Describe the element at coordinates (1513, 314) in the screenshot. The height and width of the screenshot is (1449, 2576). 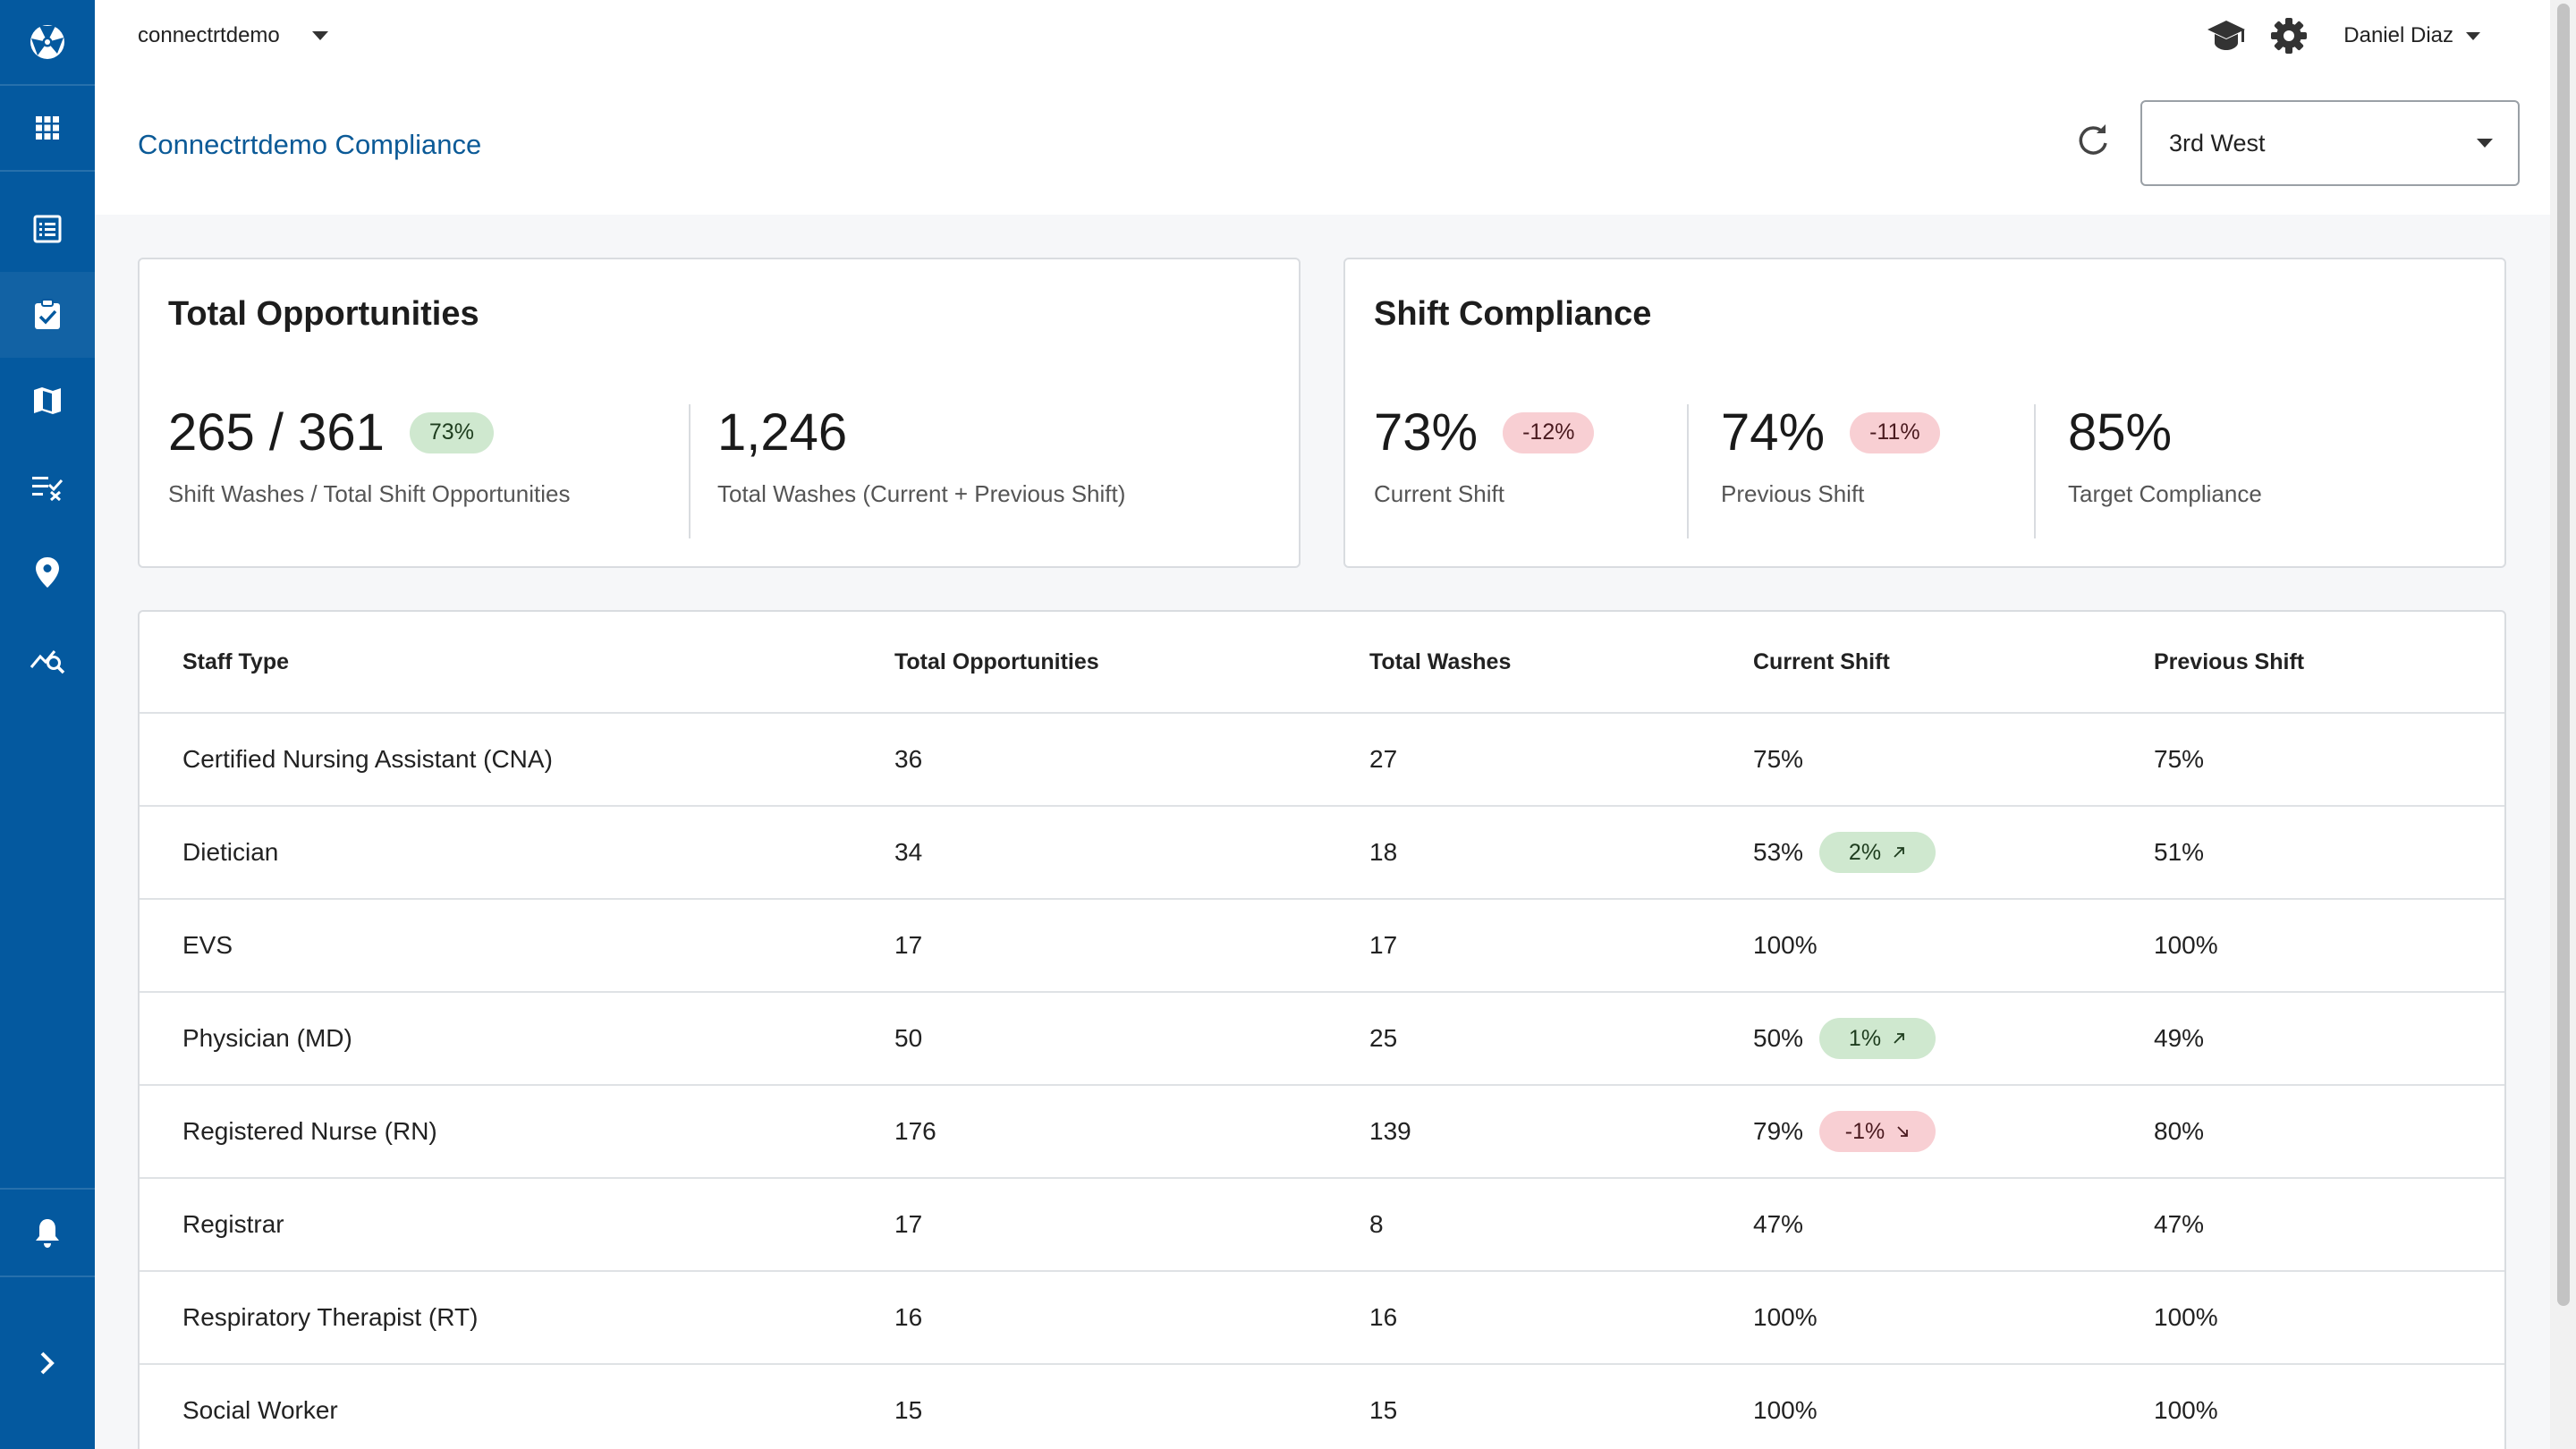
I see `card-title: Shift Compliance` at that location.